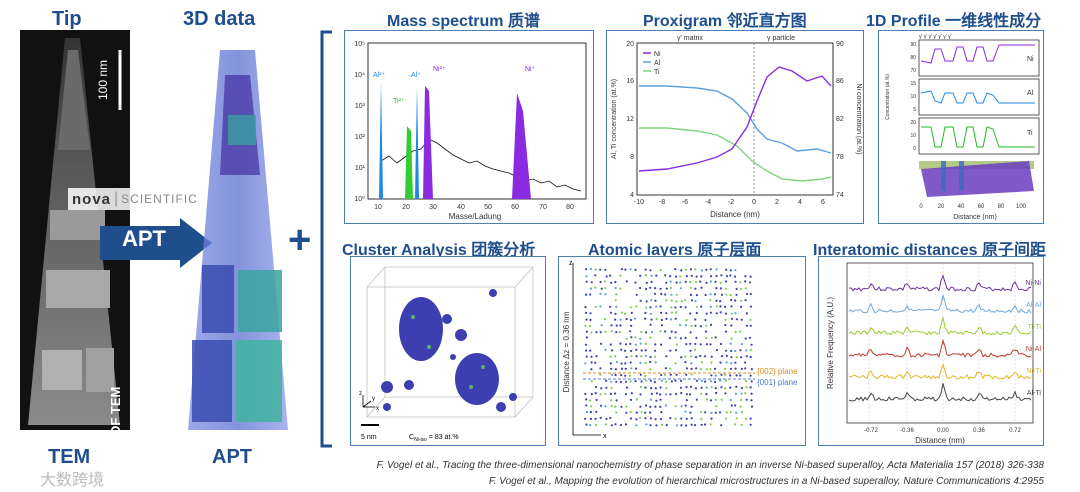 The height and width of the screenshot is (492, 1080). I want to click on layers-ylabel: Distance Δz = 0.36 nm, so click(566, 351).